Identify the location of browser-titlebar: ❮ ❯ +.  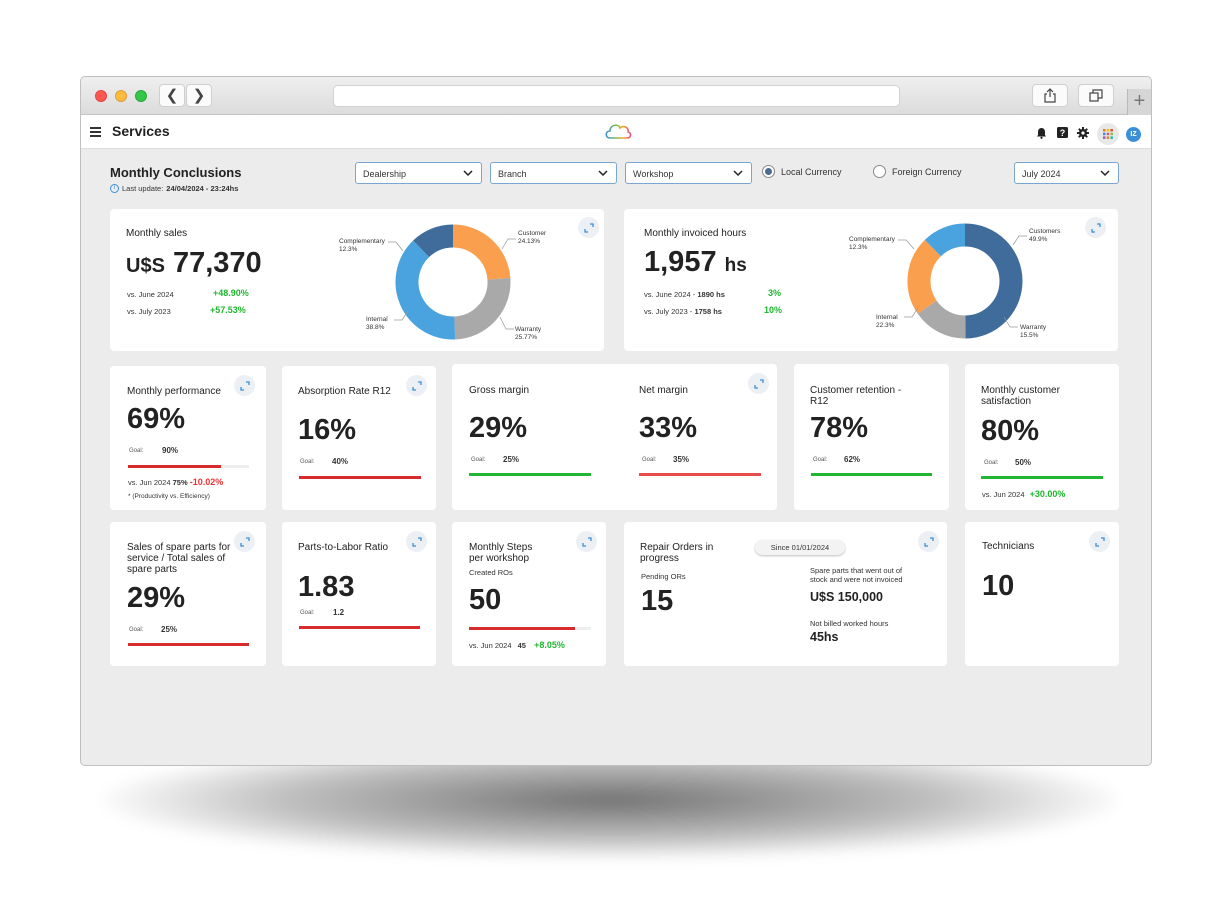
(616, 96).